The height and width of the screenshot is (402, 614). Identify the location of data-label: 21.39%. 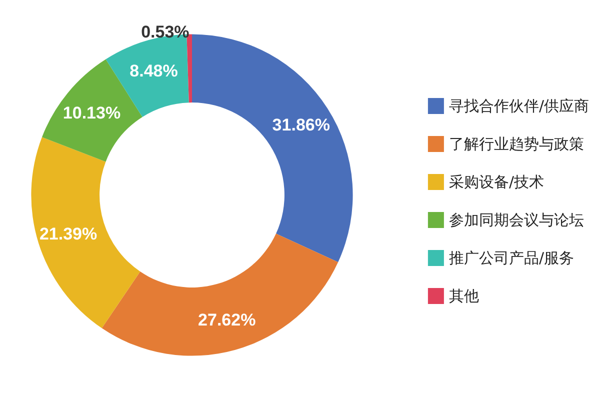
(68, 234).